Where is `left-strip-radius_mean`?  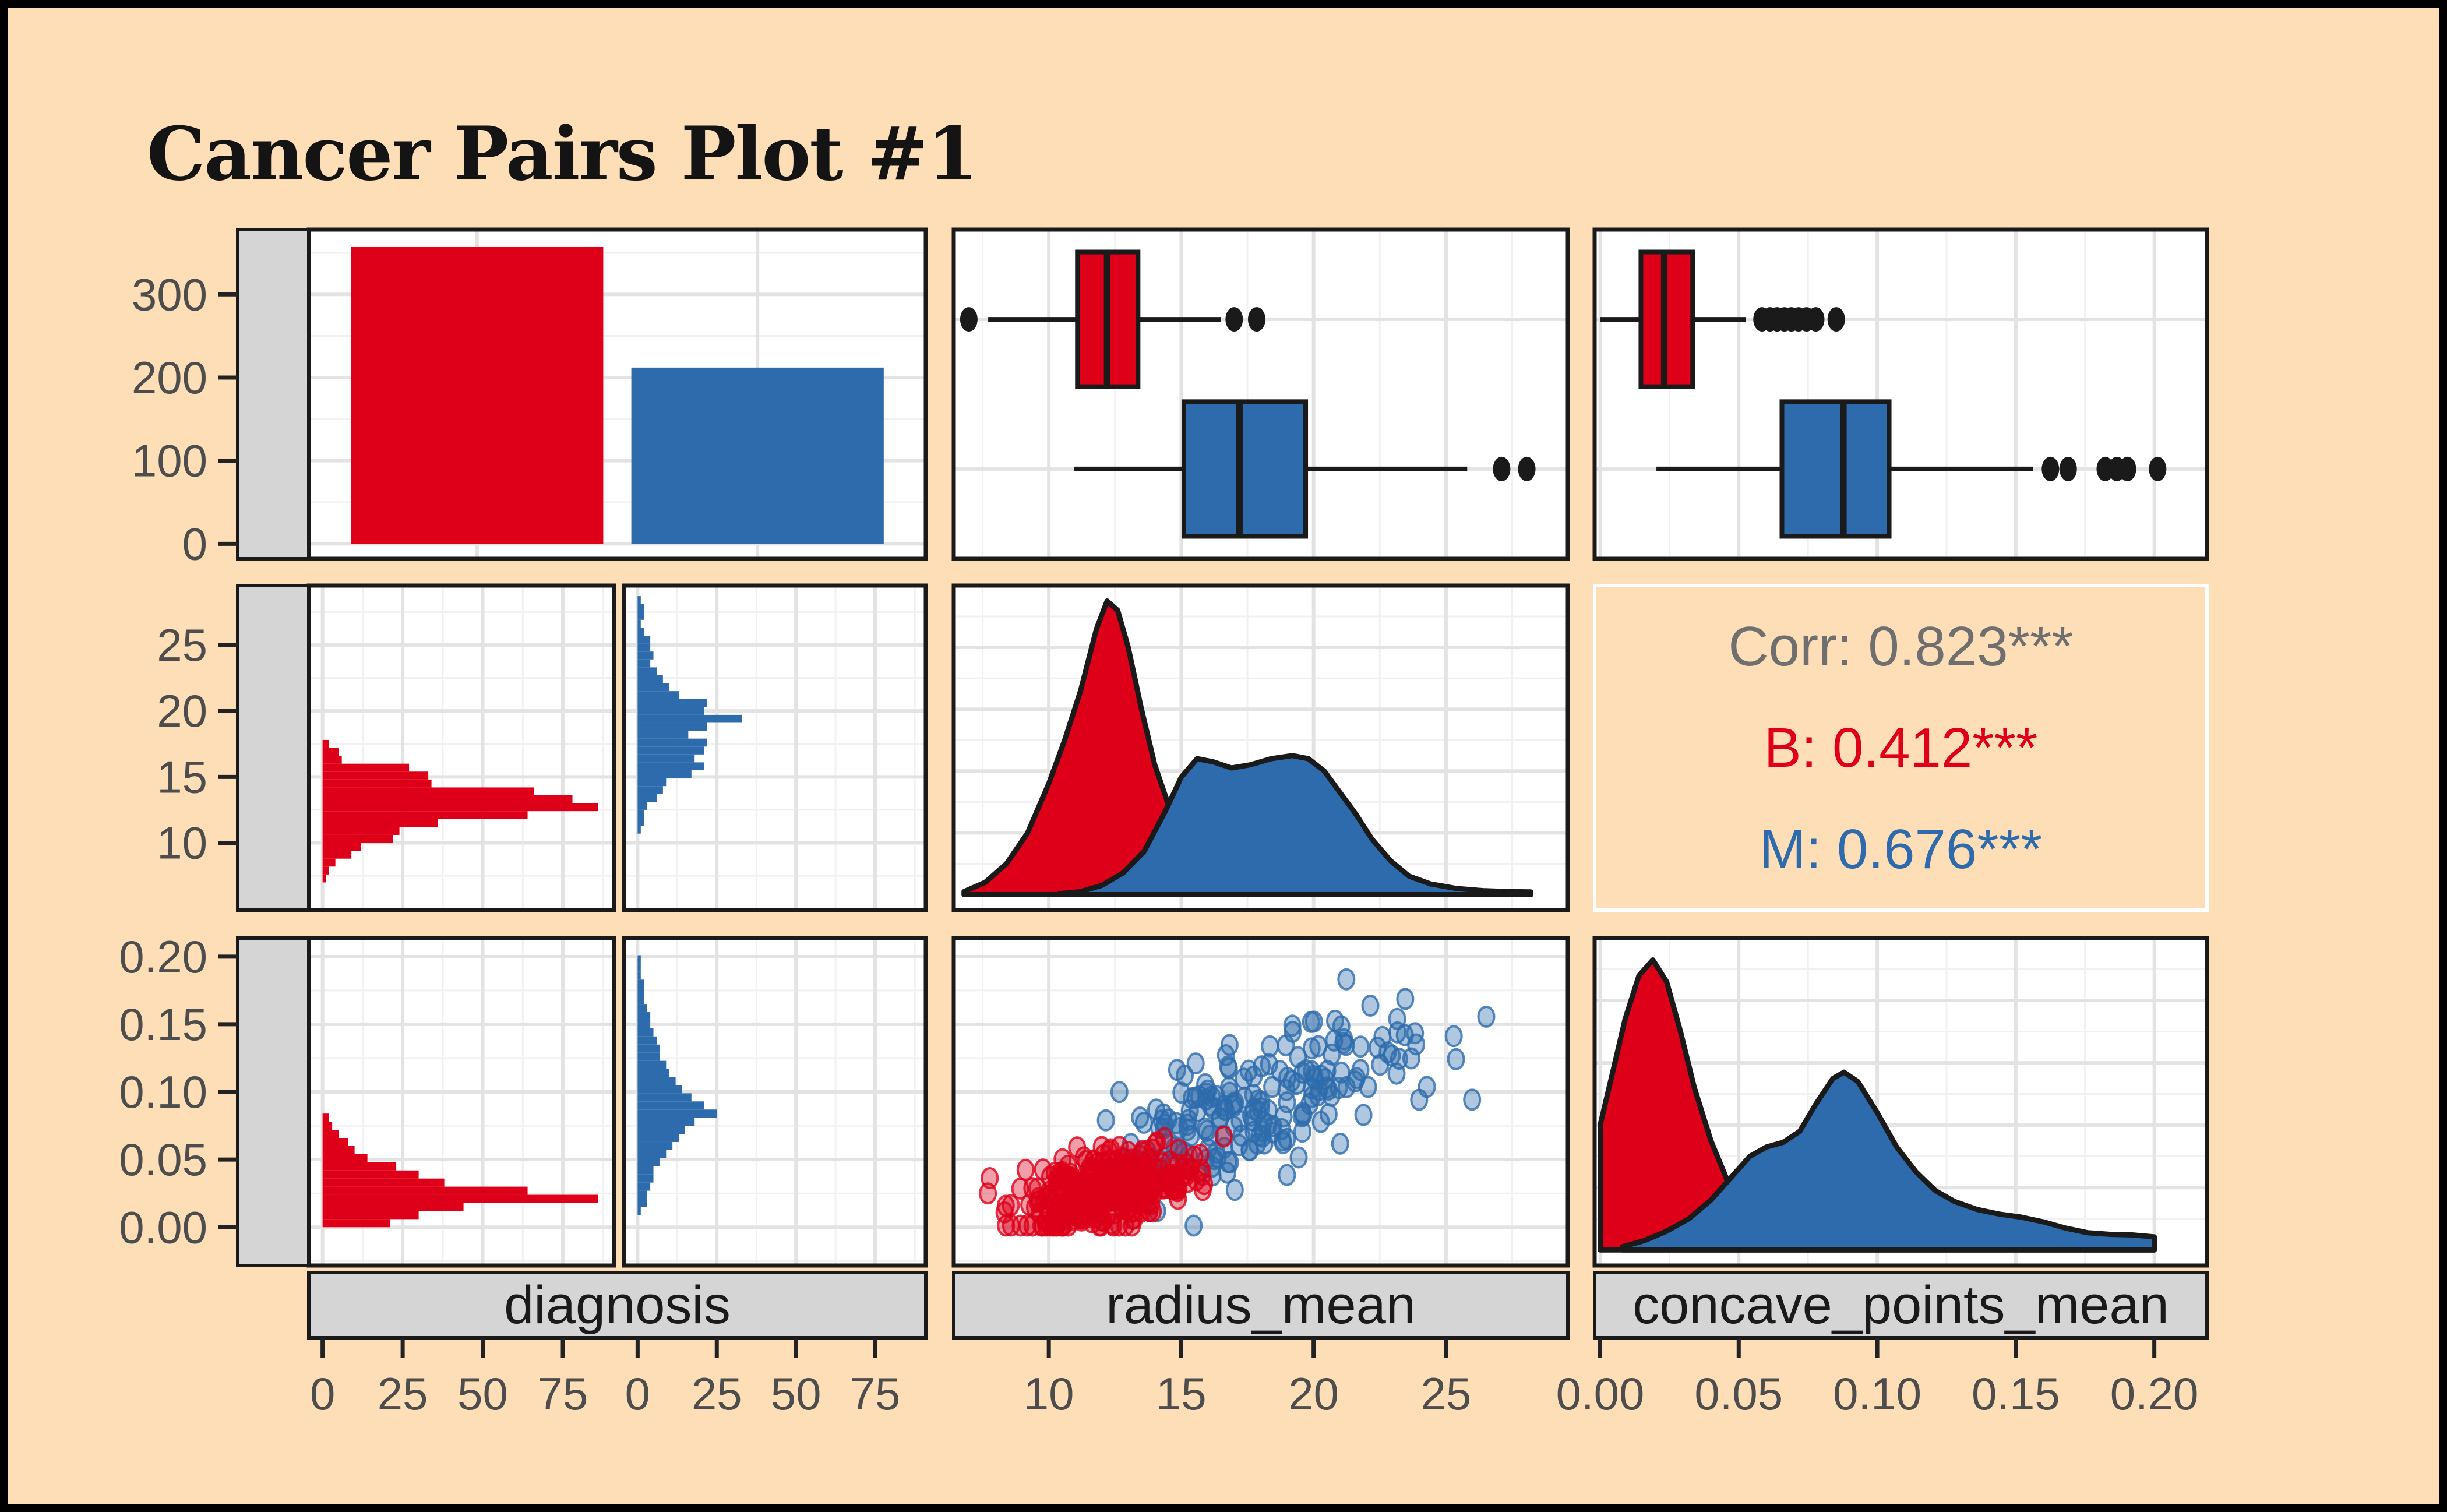
left-strip-radius_mean is located at coordinates (273, 748).